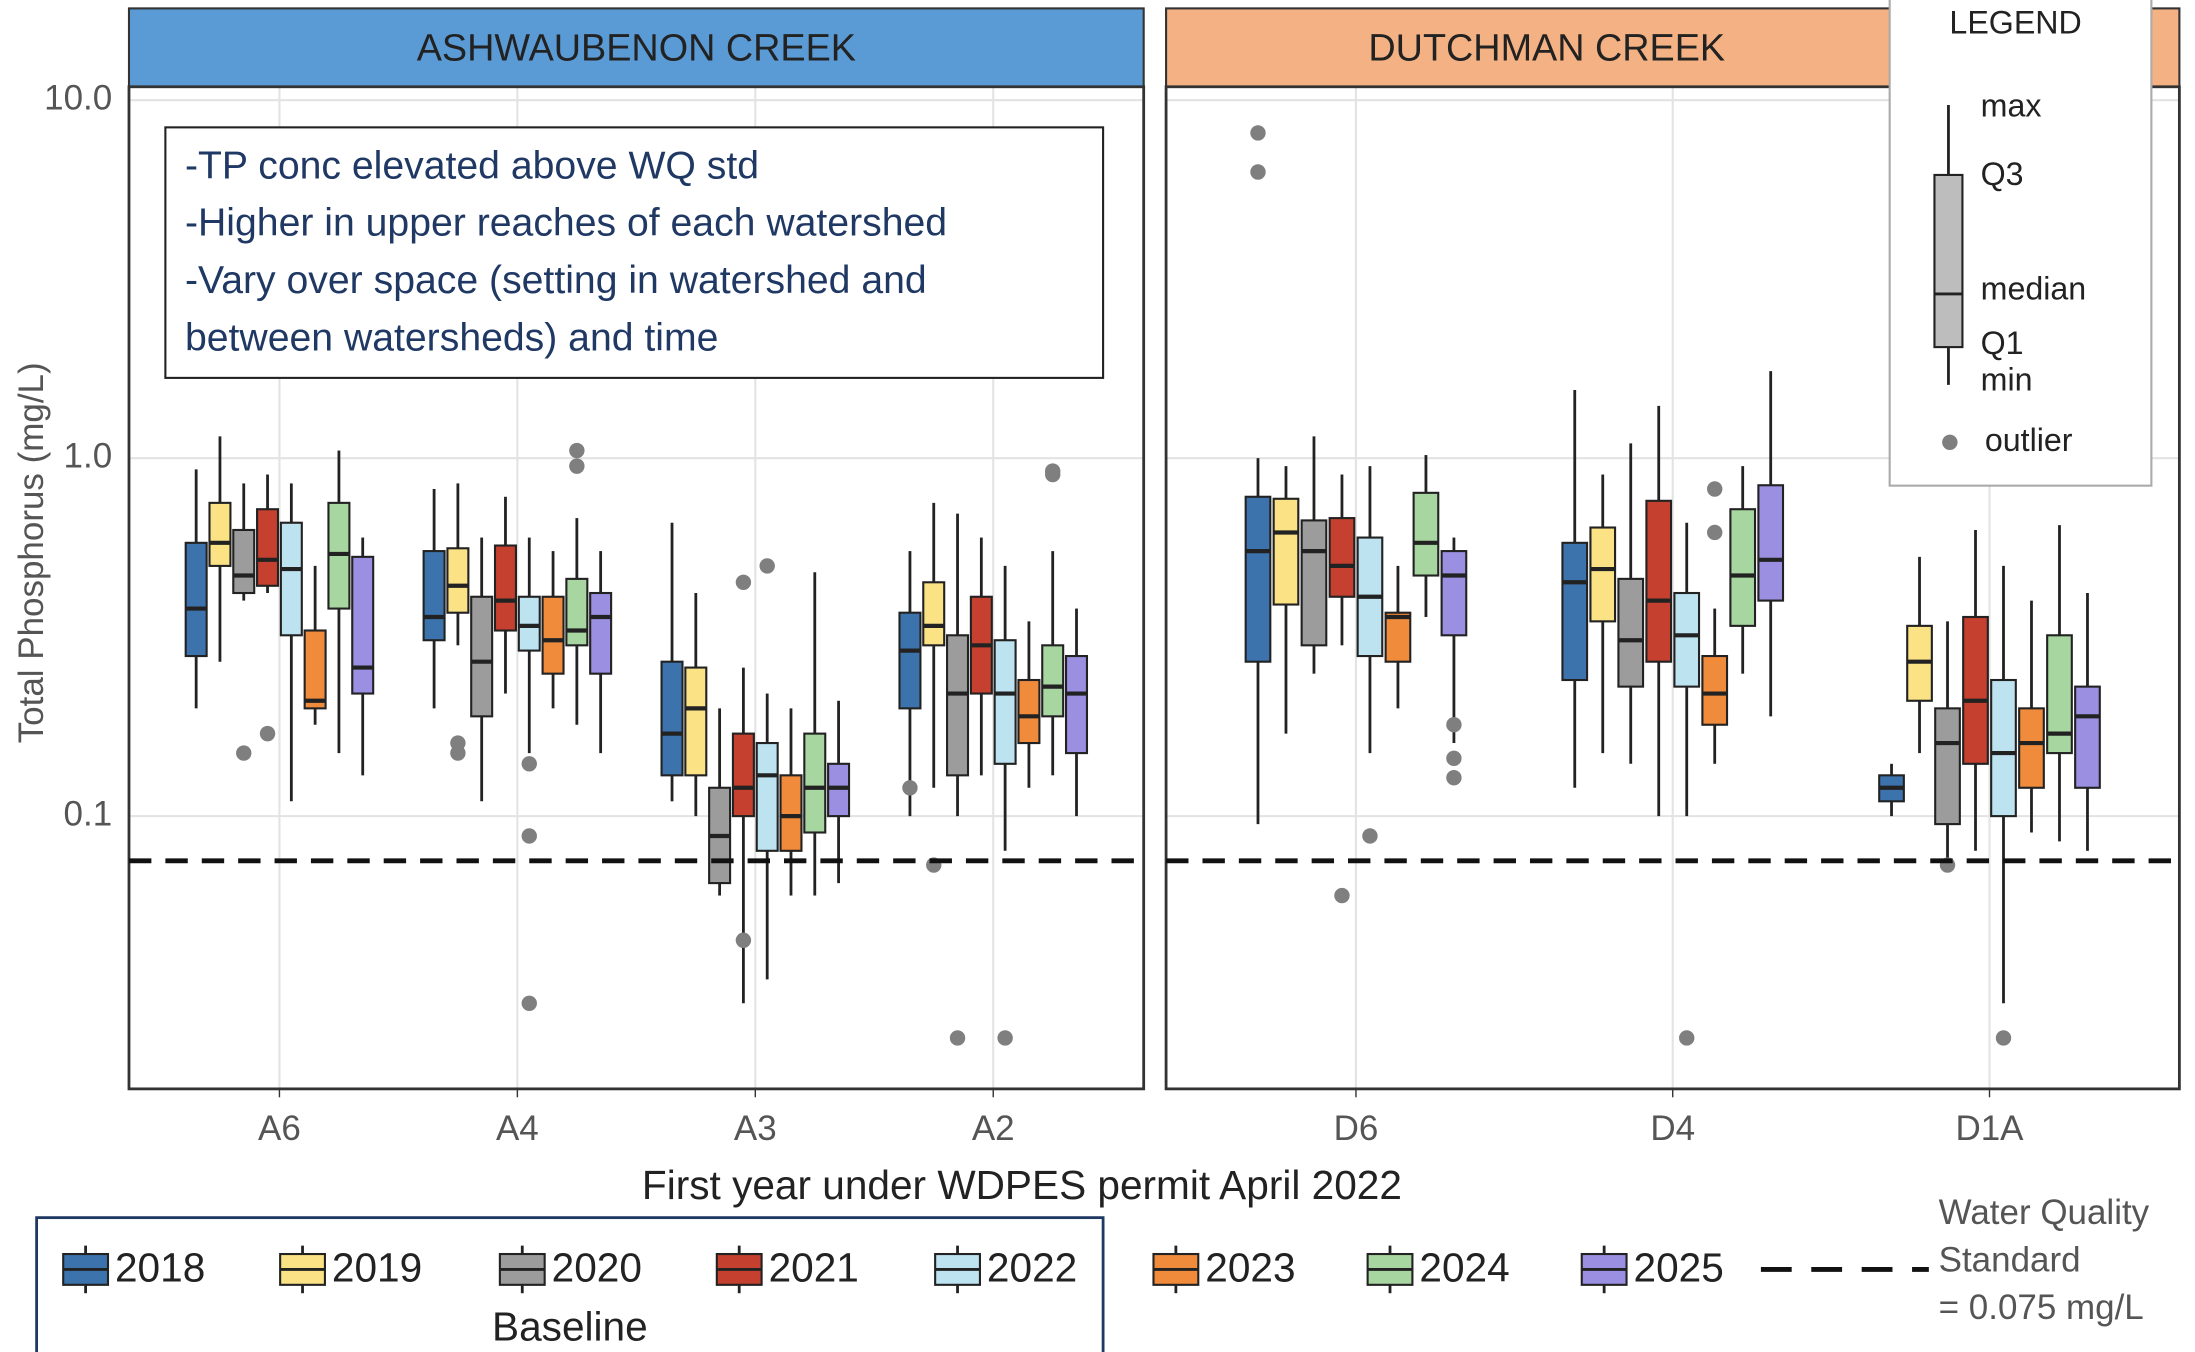 The image size is (2195, 1352). I want to click on y-tick-label: 0.1, so click(88, 813).